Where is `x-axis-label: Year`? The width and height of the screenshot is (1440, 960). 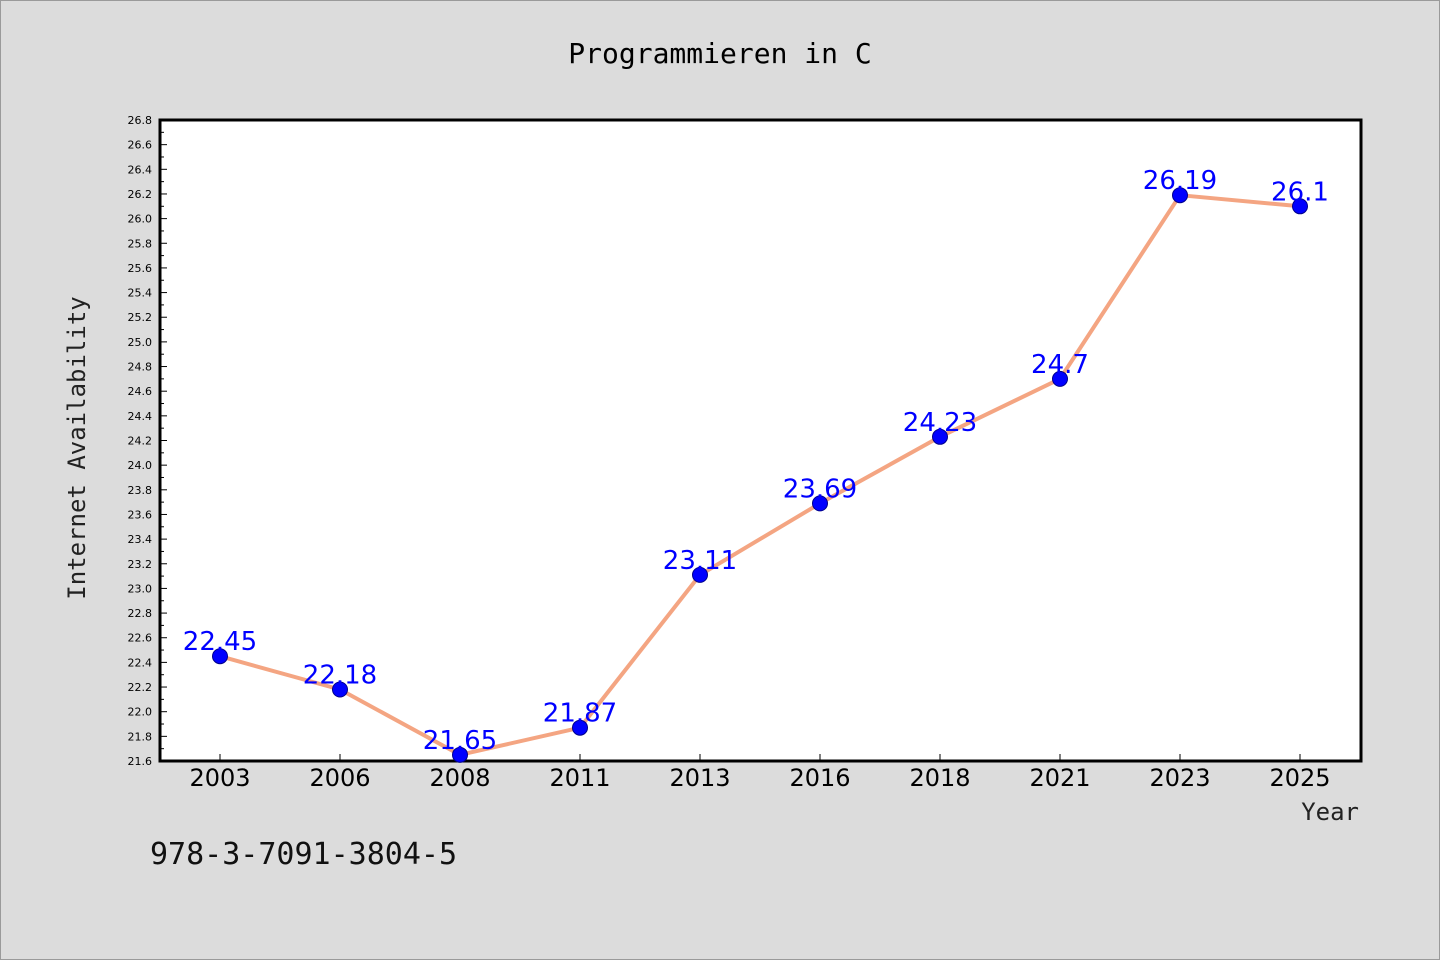
x-axis-label: Year is located at coordinates (1330, 812).